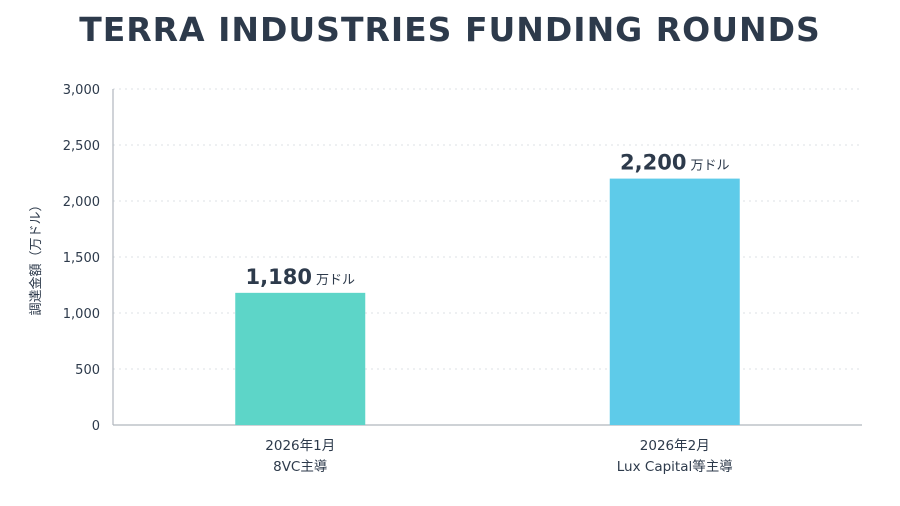 The image size is (900, 506). Describe the element at coordinates (36, 256) in the screenshot. I see `y-axis-label: 調達金額（万ドル）` at that location.